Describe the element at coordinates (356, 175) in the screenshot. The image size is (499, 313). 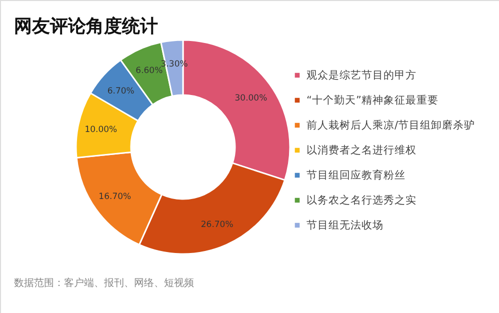
I see `legend-label: 节目组回应教育粉丝` at that location.